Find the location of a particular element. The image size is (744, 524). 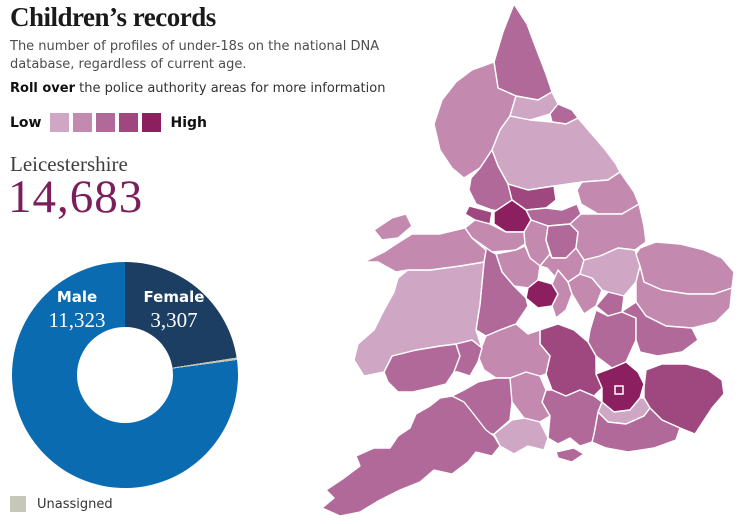

scale-swatches is located at coordinates (106, 122).